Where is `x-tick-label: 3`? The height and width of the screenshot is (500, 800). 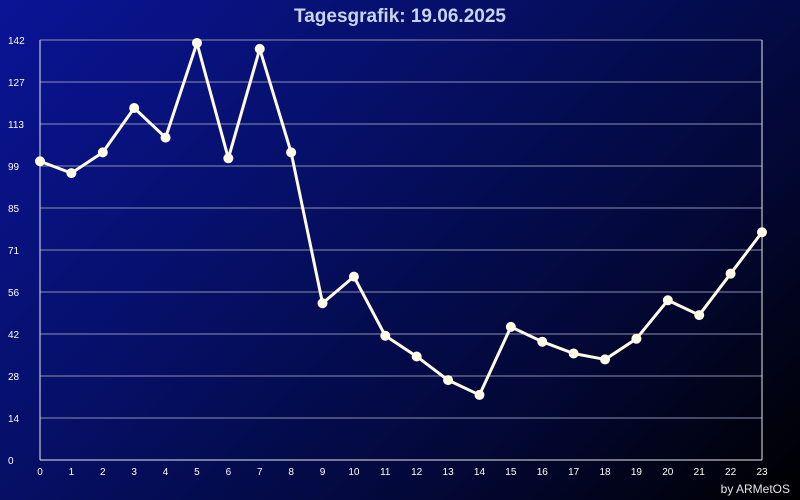 x-tick-label: 3 is located at coordinates (134, 472).